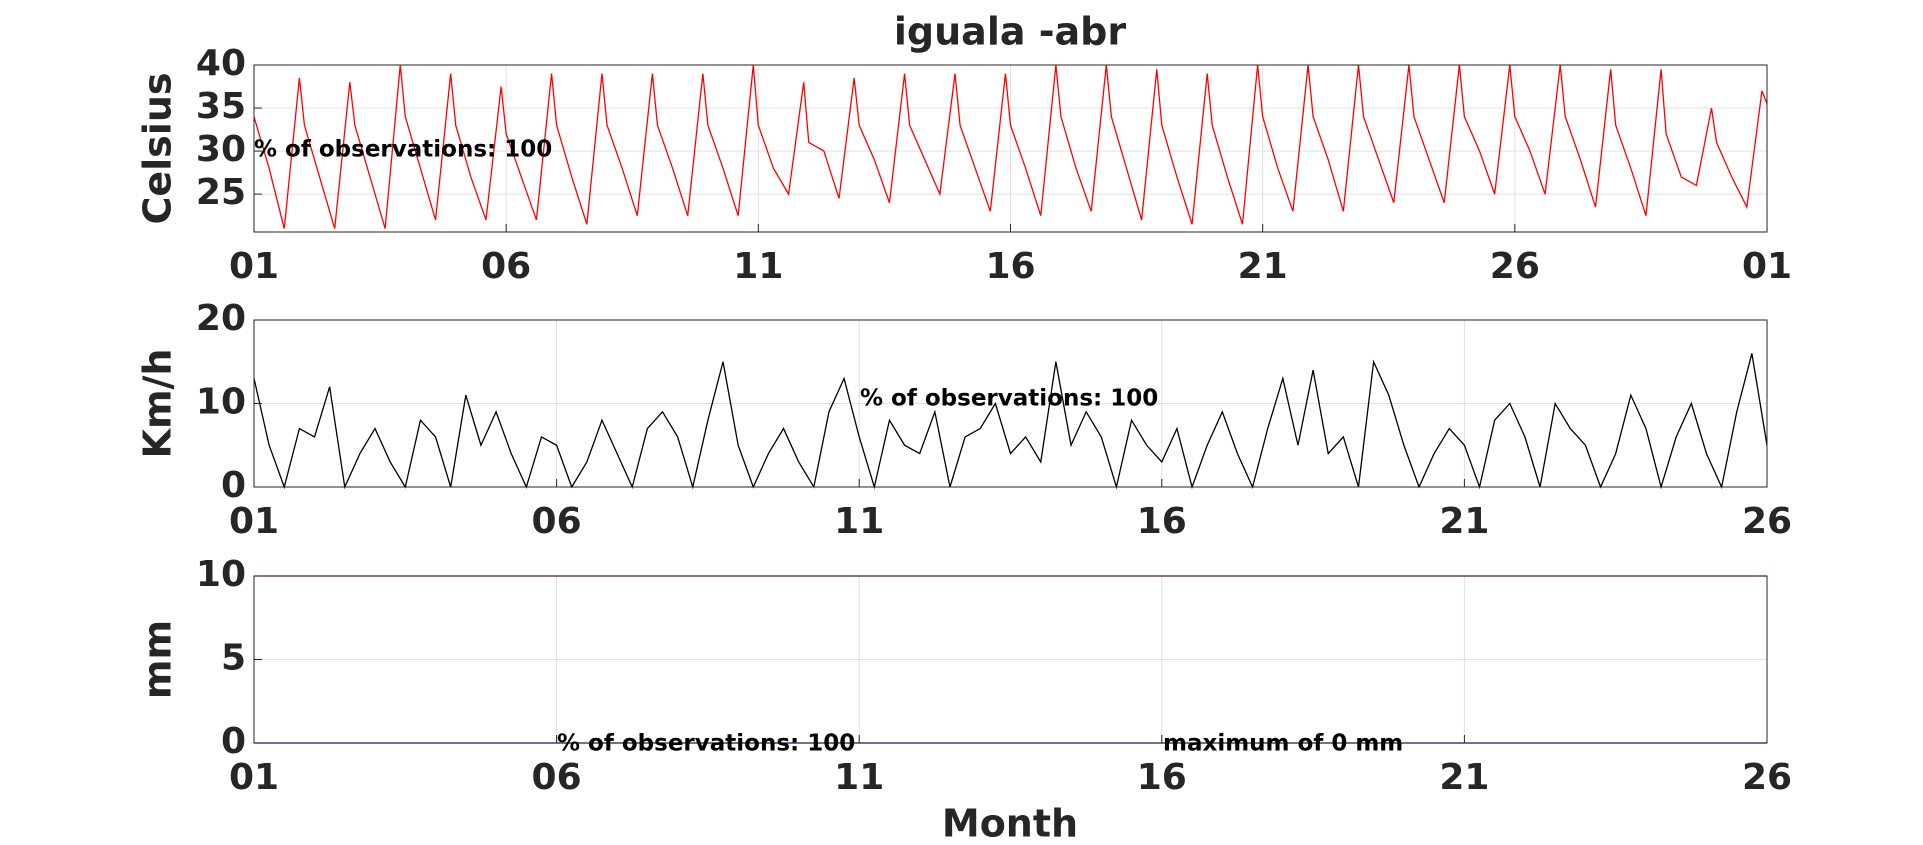  Describe the element at coordinates (221, 192) in the screenshot. I see `y-tick-label: 25` at that location.